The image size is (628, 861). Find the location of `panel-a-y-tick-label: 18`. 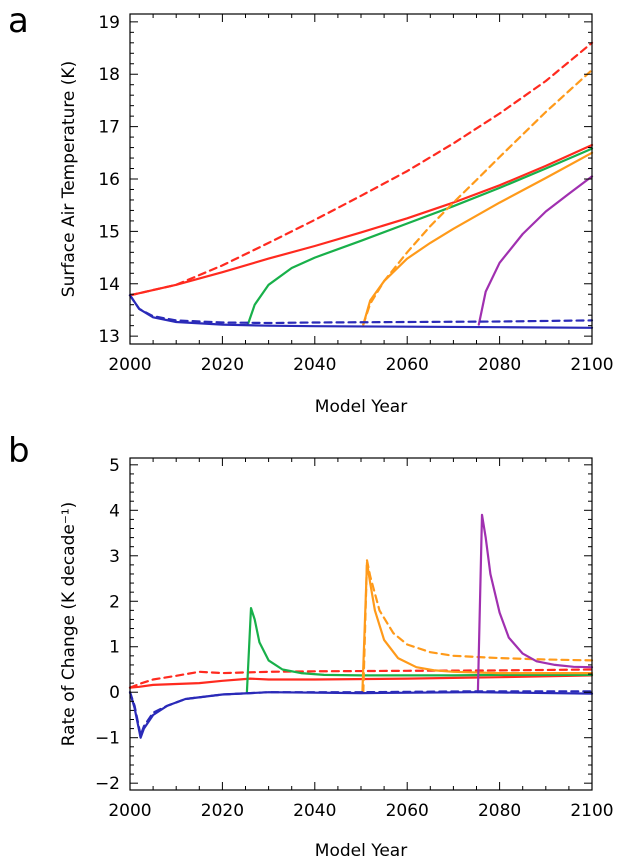

panel-a-y-tick-label: 18 is located at coordinates (109, 75).